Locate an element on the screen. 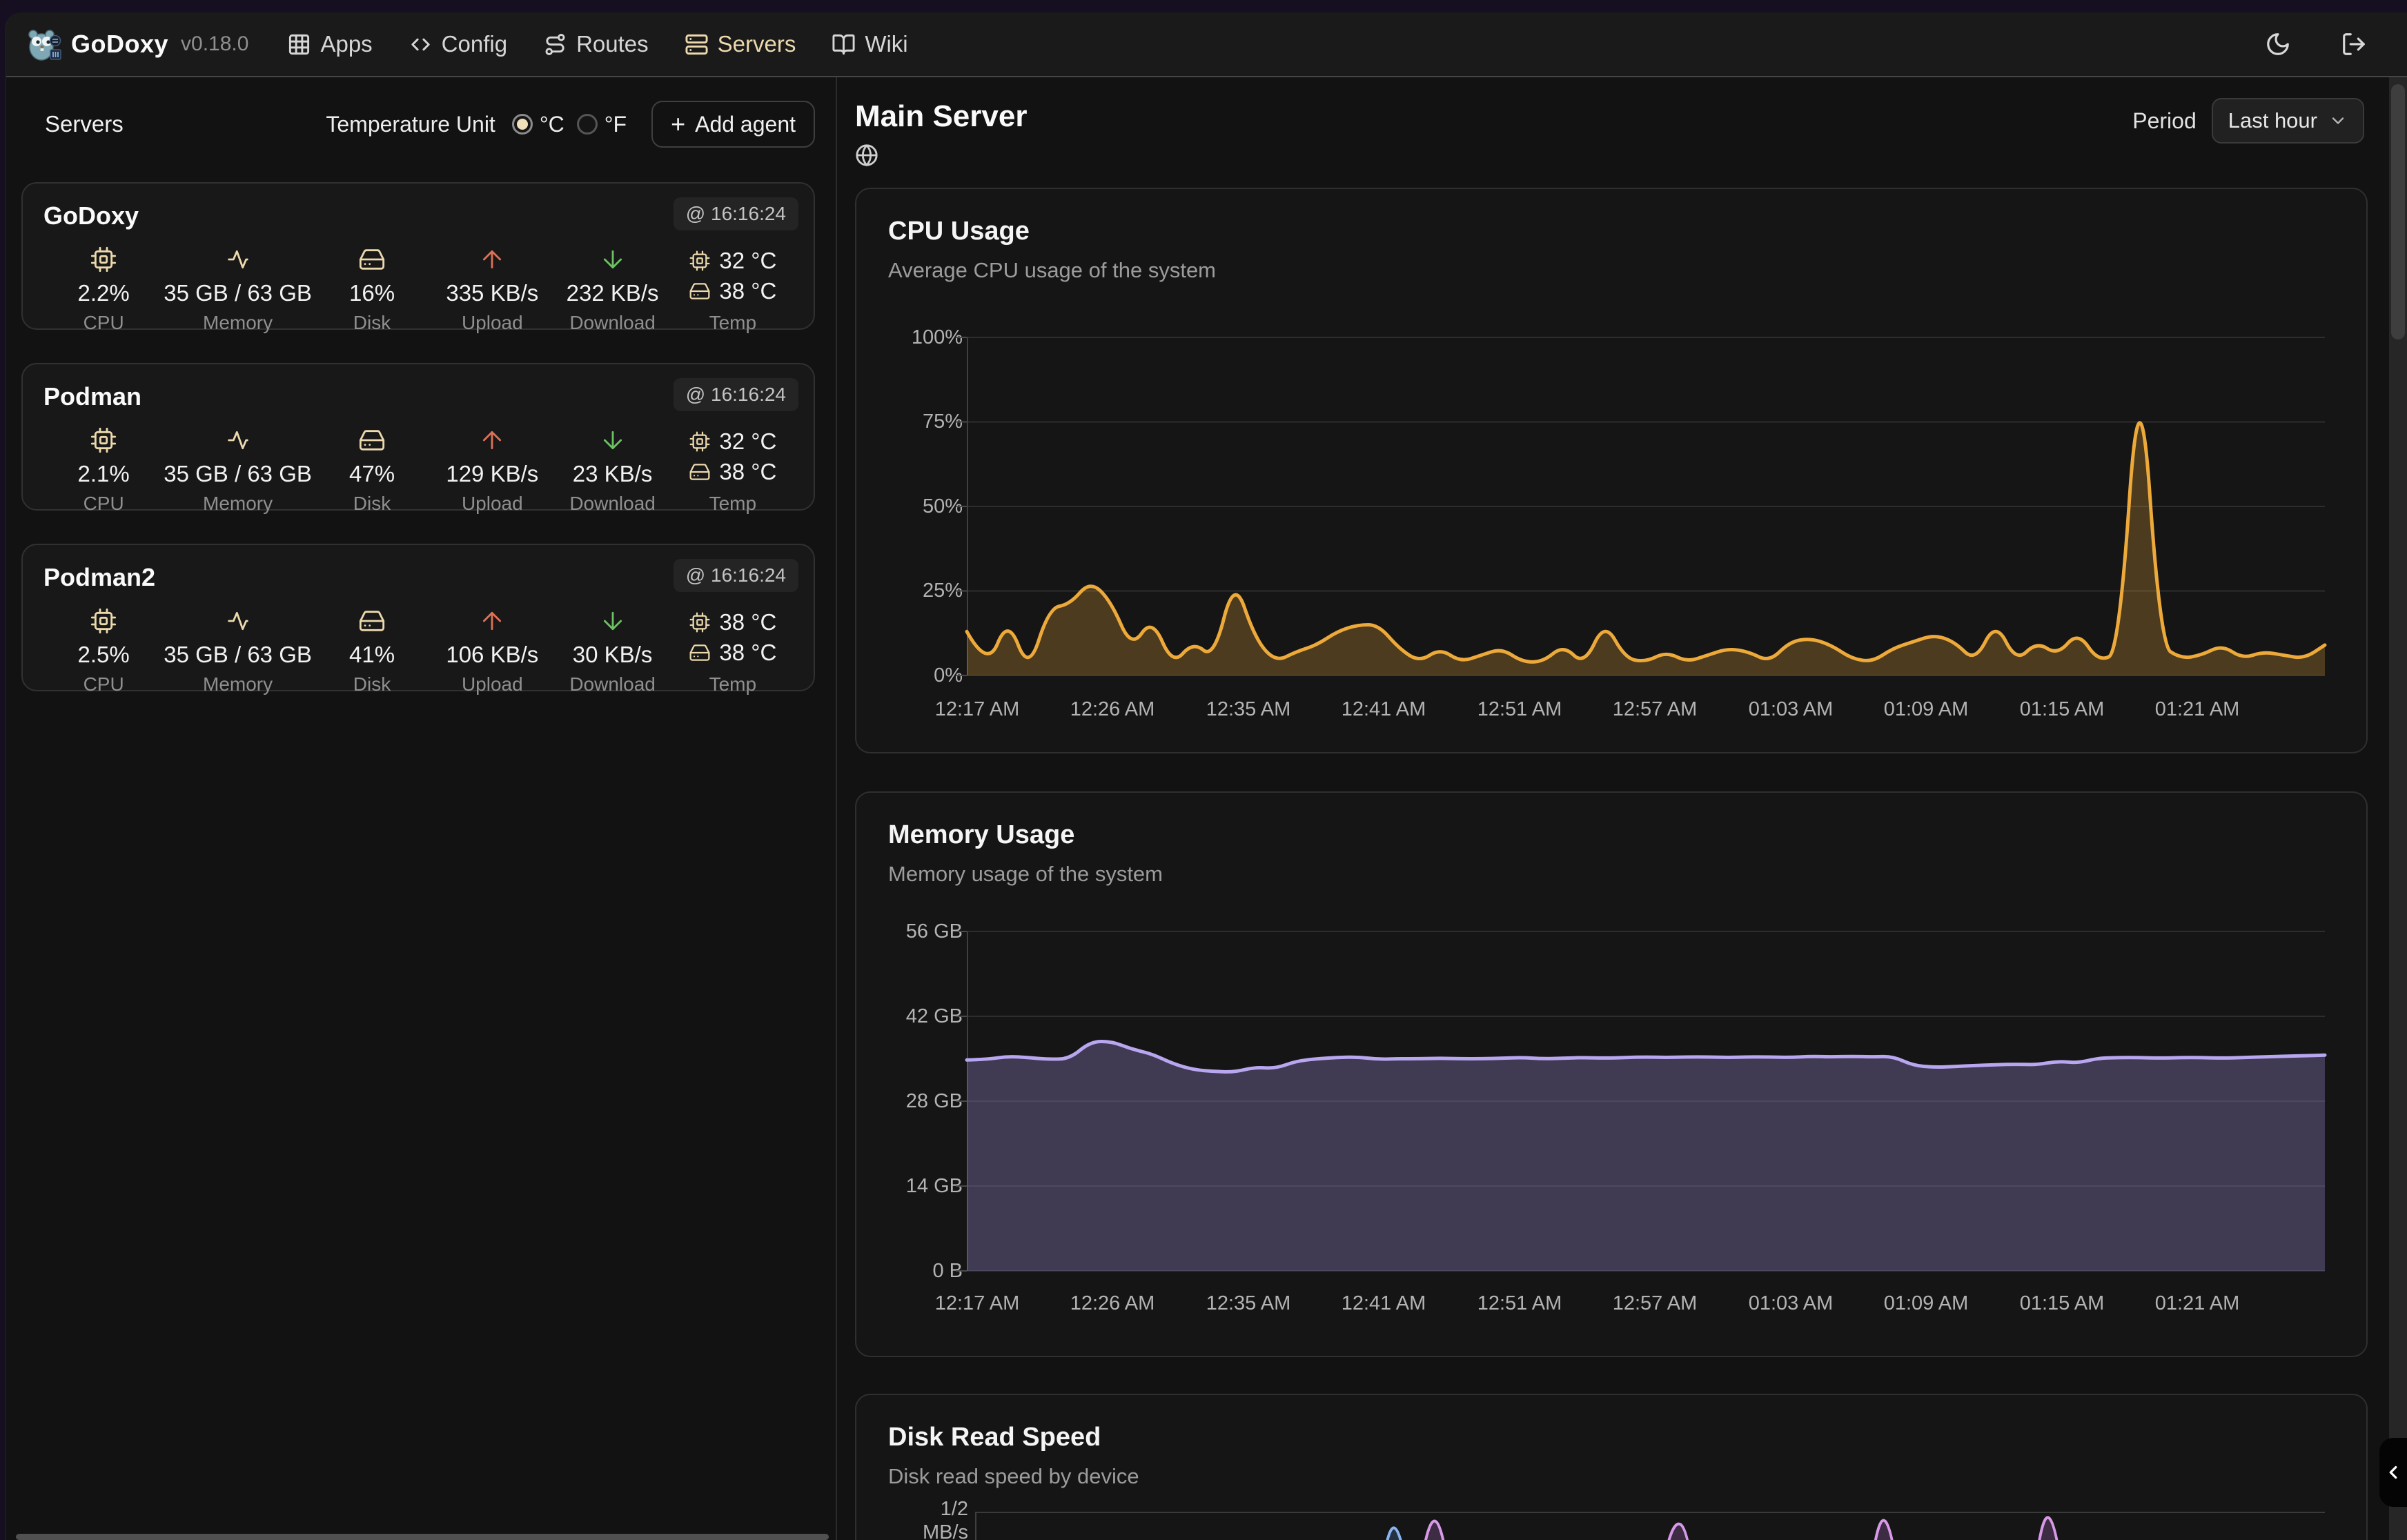 The image size is (2407, 1540). disk-stat: 47% Disk is located at coordinates (372, 470).